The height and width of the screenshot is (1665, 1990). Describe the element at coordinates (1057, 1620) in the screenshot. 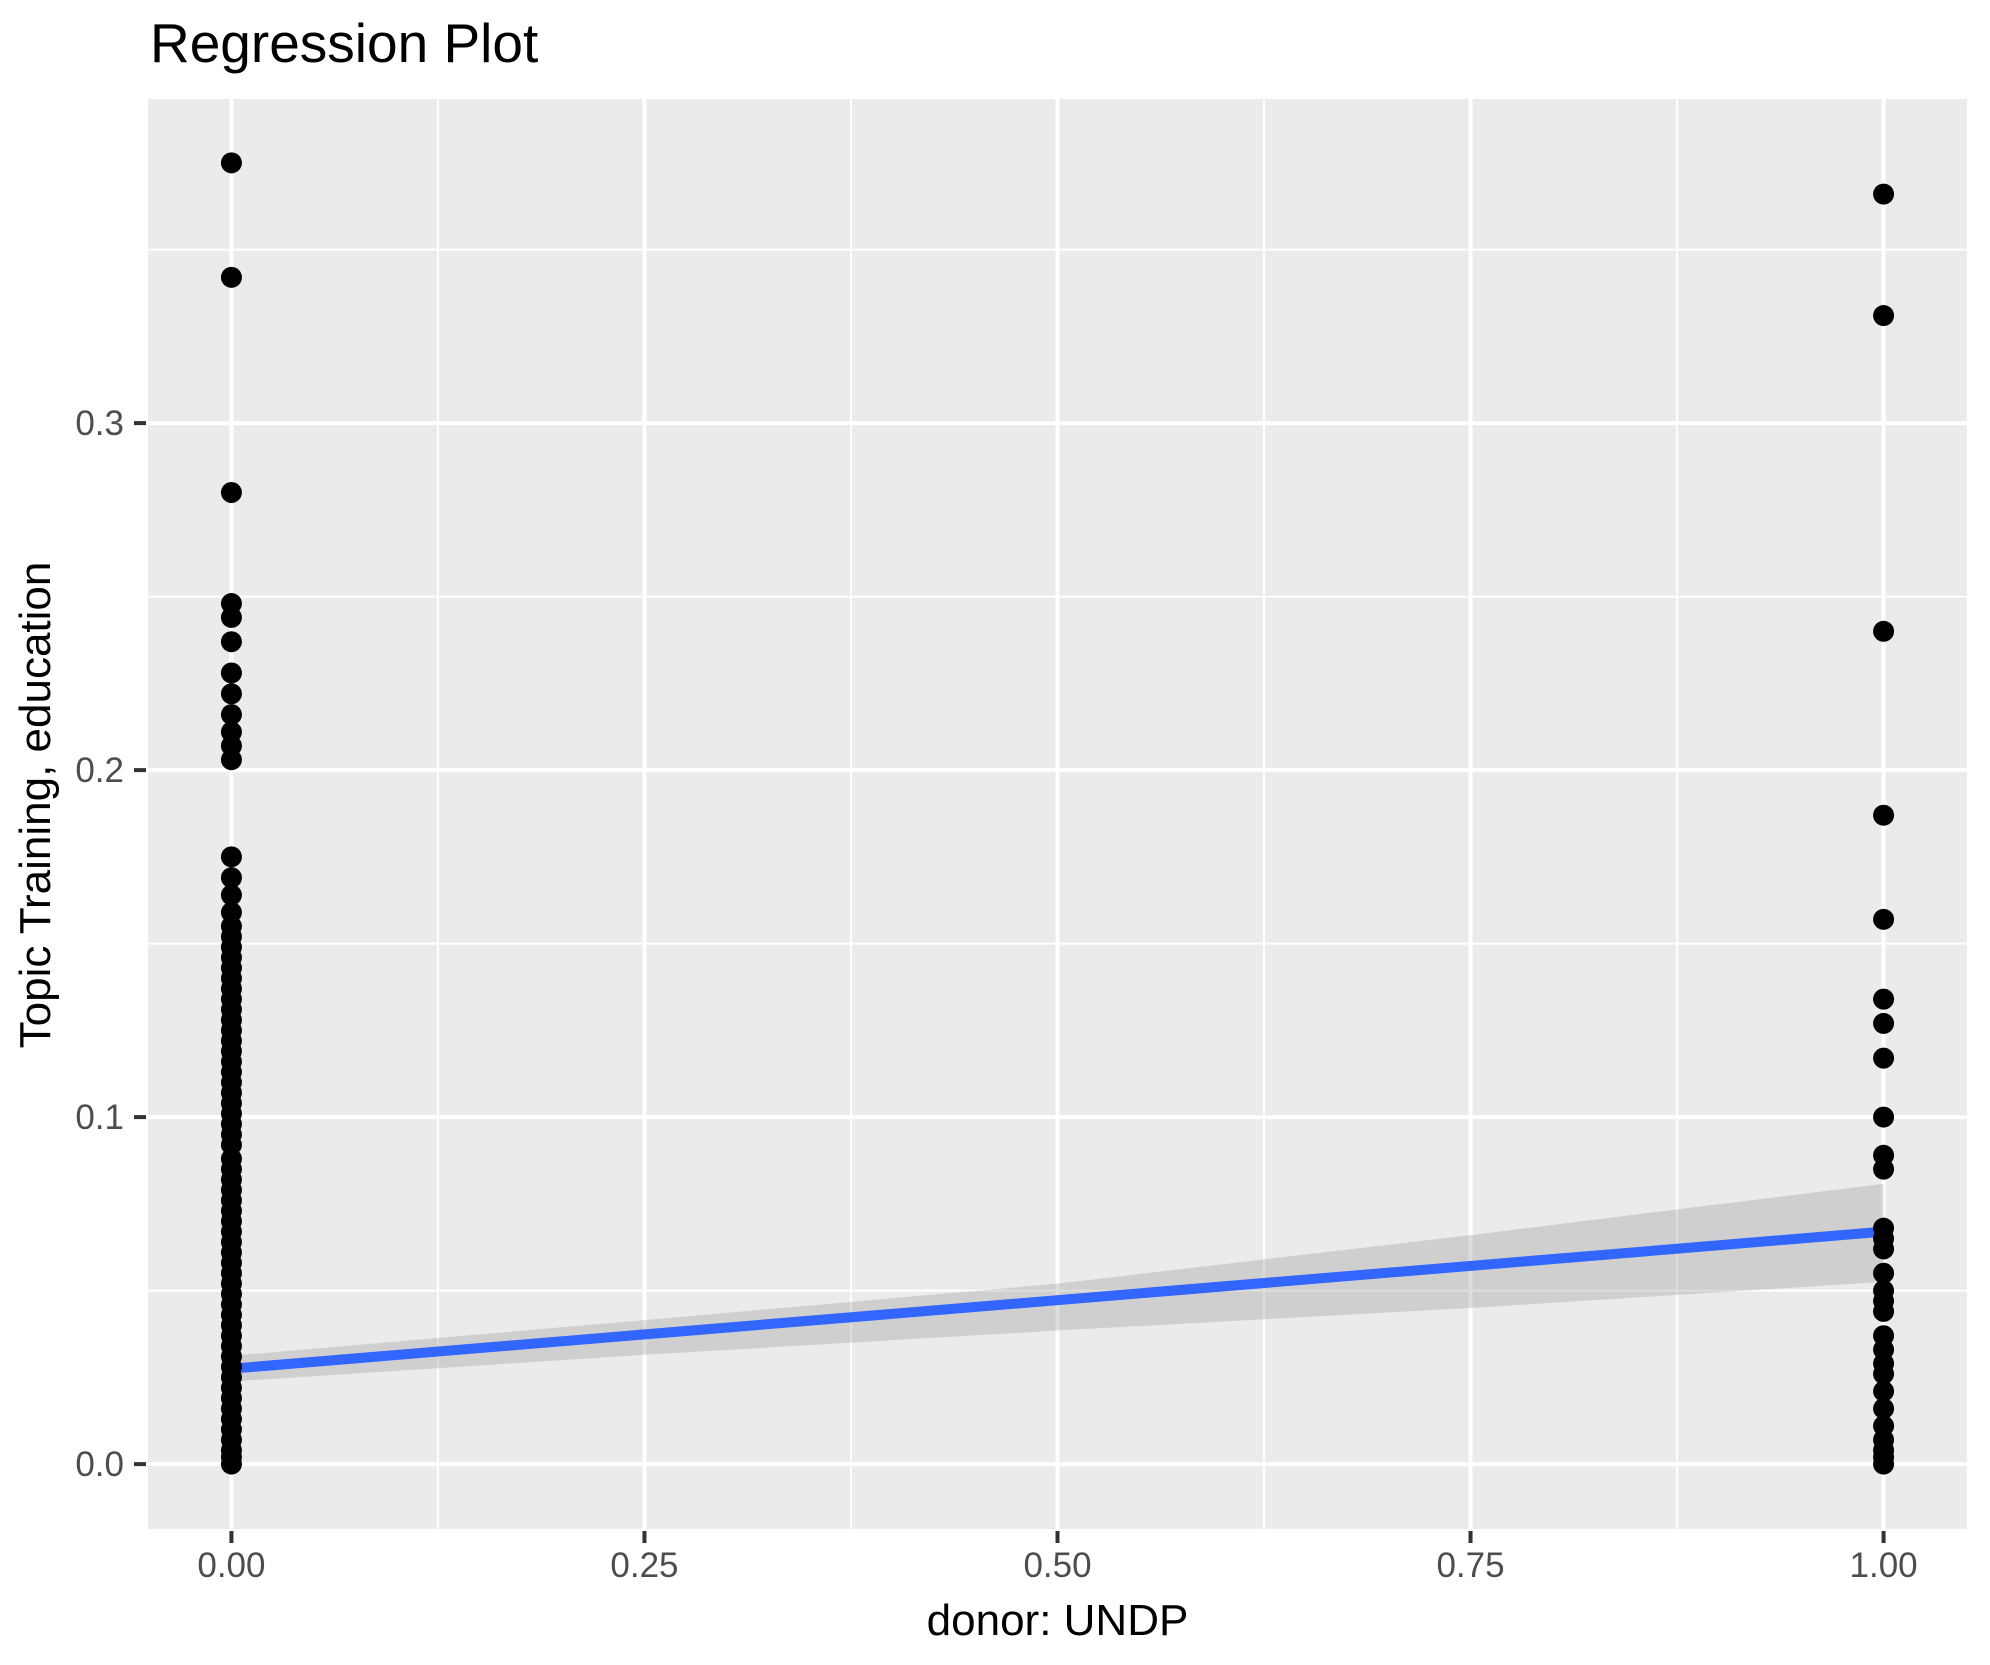

I see `x-axis-title: donor: UNDP` at that location.